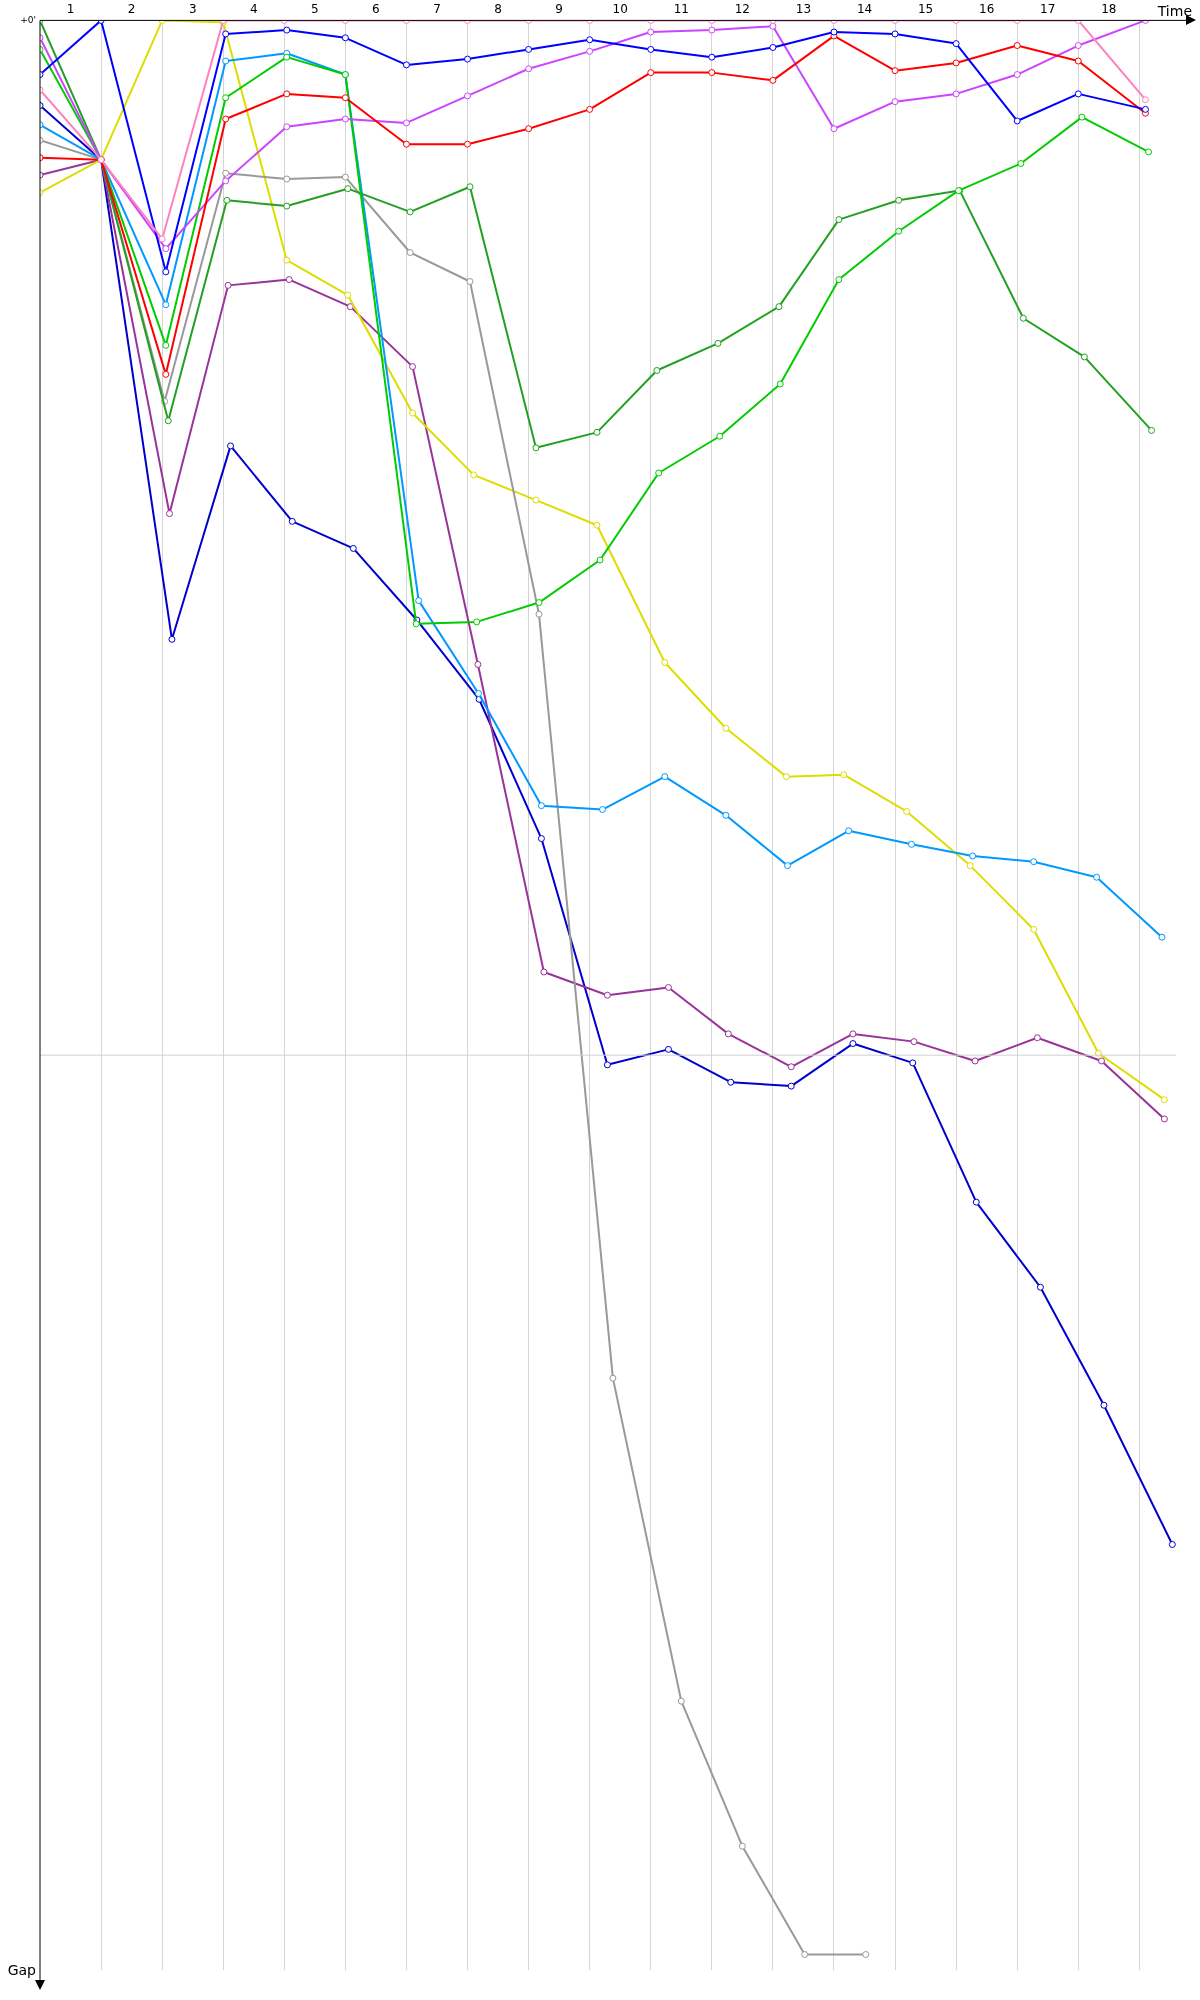 The width and height of the screenshot is (1200, 2000). What do you see at coordinates (681, 9) in the screenshot?
I see `x-tick-label: 11` at bounding box center [681, 9].